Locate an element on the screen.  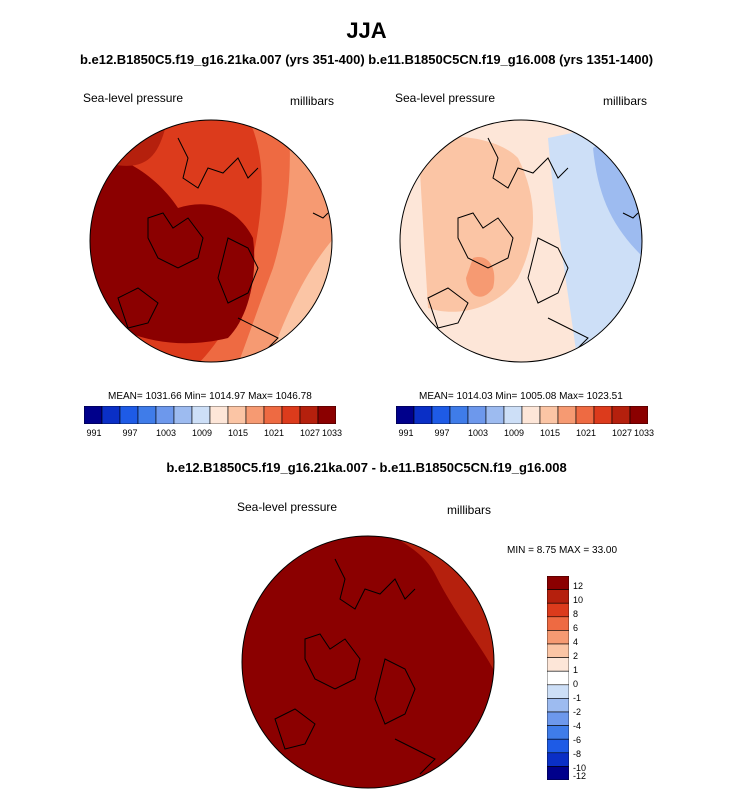
colorbar-diff-swatches is located at coordinates (558, 678).